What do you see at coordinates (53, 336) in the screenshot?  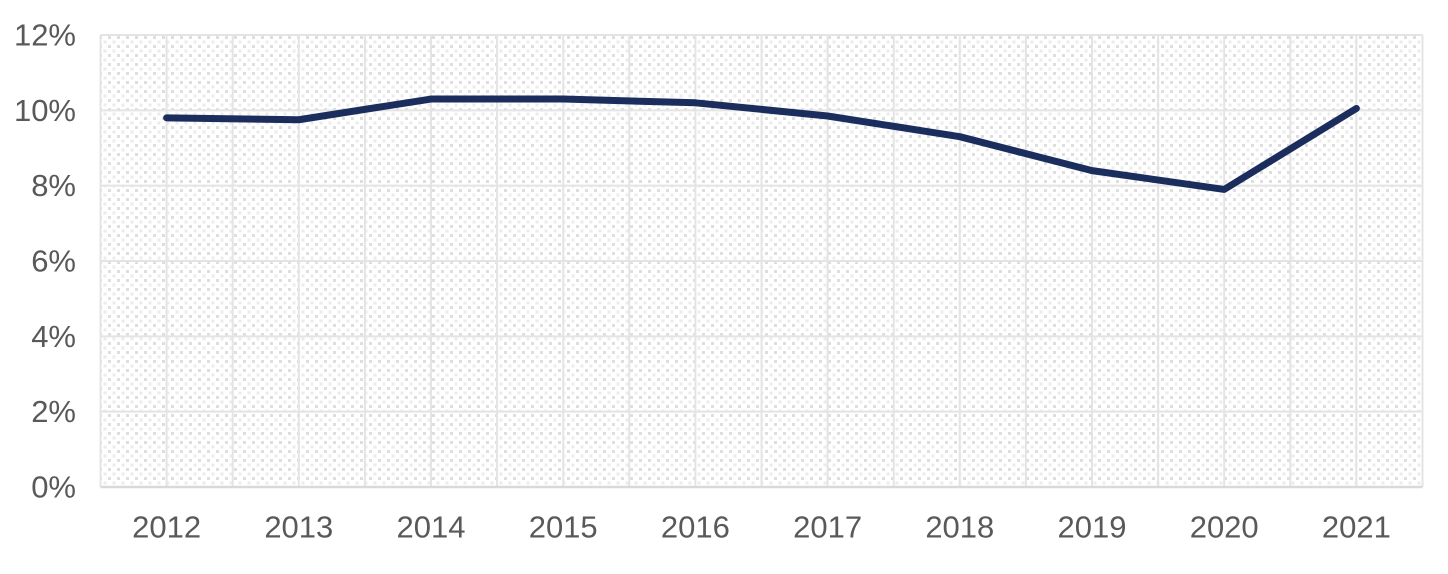 I see `y-axis-tick-label: 4%` at bounding box center [53, 336].